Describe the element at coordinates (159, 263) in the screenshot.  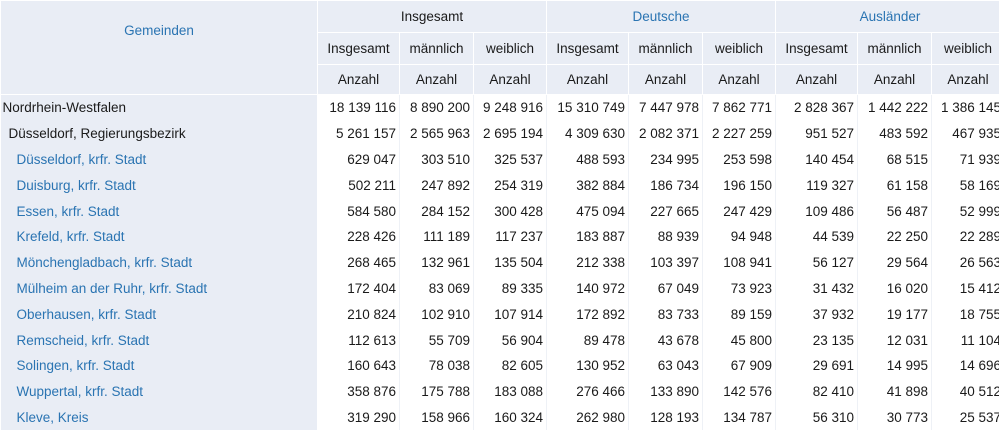
I see `row-label: Mönchengladbach, krfr. Stadt` at that location.